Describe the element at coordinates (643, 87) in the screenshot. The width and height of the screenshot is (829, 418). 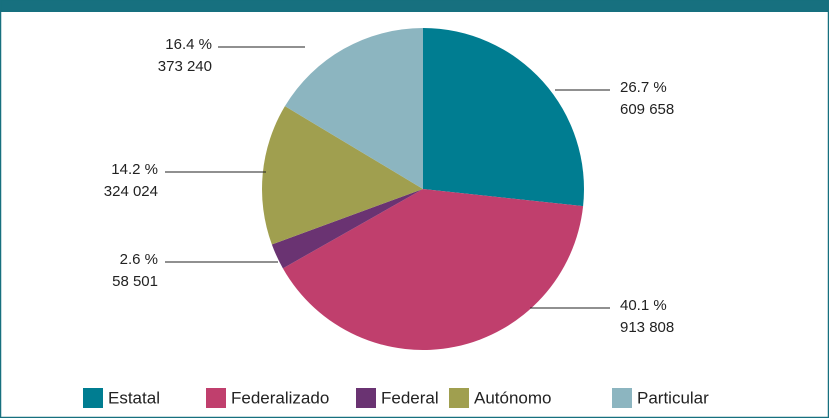
I see `data-label: 26.7 %` at that location.